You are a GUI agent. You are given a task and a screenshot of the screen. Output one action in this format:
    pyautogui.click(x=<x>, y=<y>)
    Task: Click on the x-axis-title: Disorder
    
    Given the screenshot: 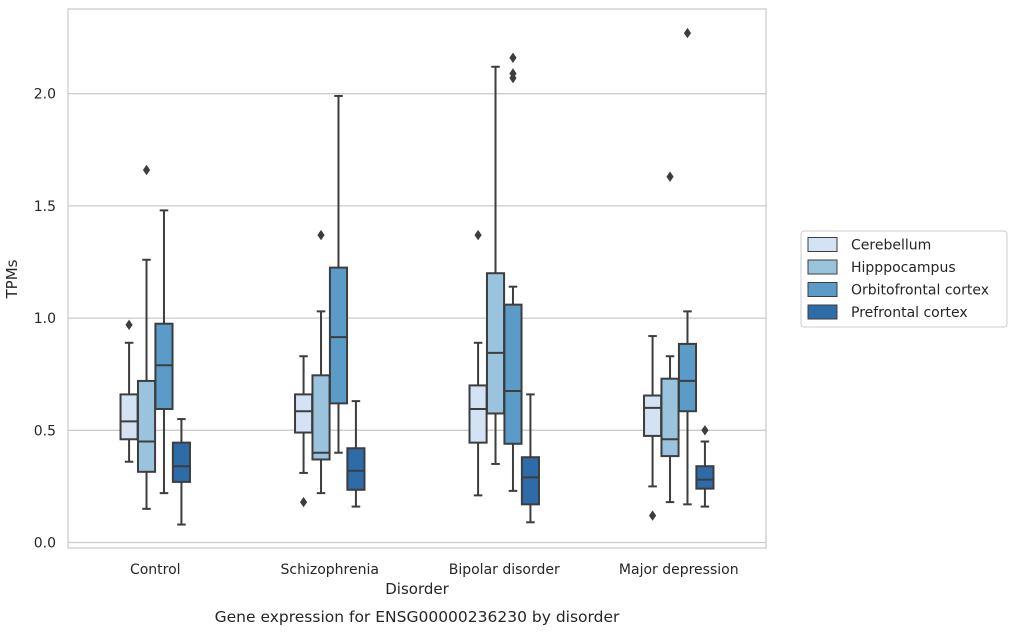 What is the action you would take?
    pyautogui.click(x=417, y=589)
    